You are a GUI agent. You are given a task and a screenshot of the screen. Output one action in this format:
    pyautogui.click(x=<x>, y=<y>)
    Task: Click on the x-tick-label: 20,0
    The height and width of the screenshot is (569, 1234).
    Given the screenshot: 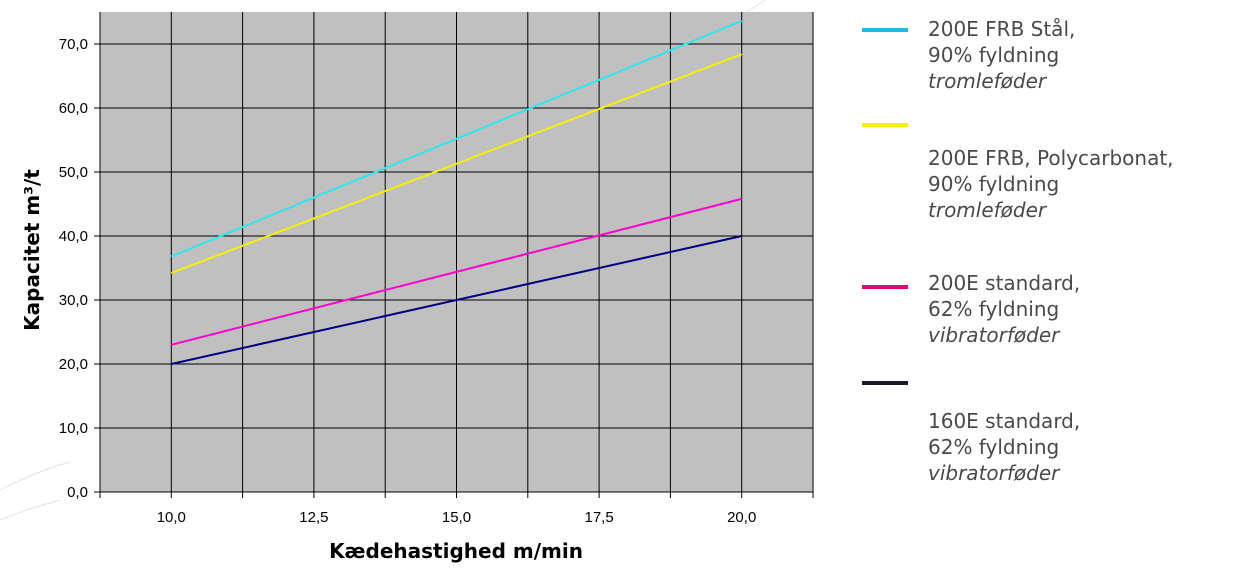 What is the action you would take?
    pyautogui.click(x=741, y=517)
    